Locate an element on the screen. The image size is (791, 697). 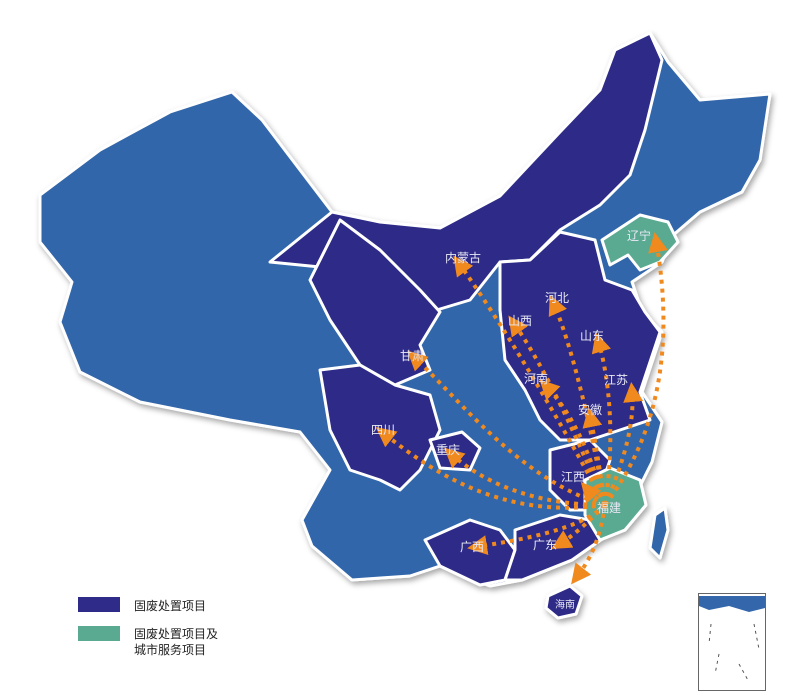
label-gansu: 甘肃 is located at coordinates (412, 356).